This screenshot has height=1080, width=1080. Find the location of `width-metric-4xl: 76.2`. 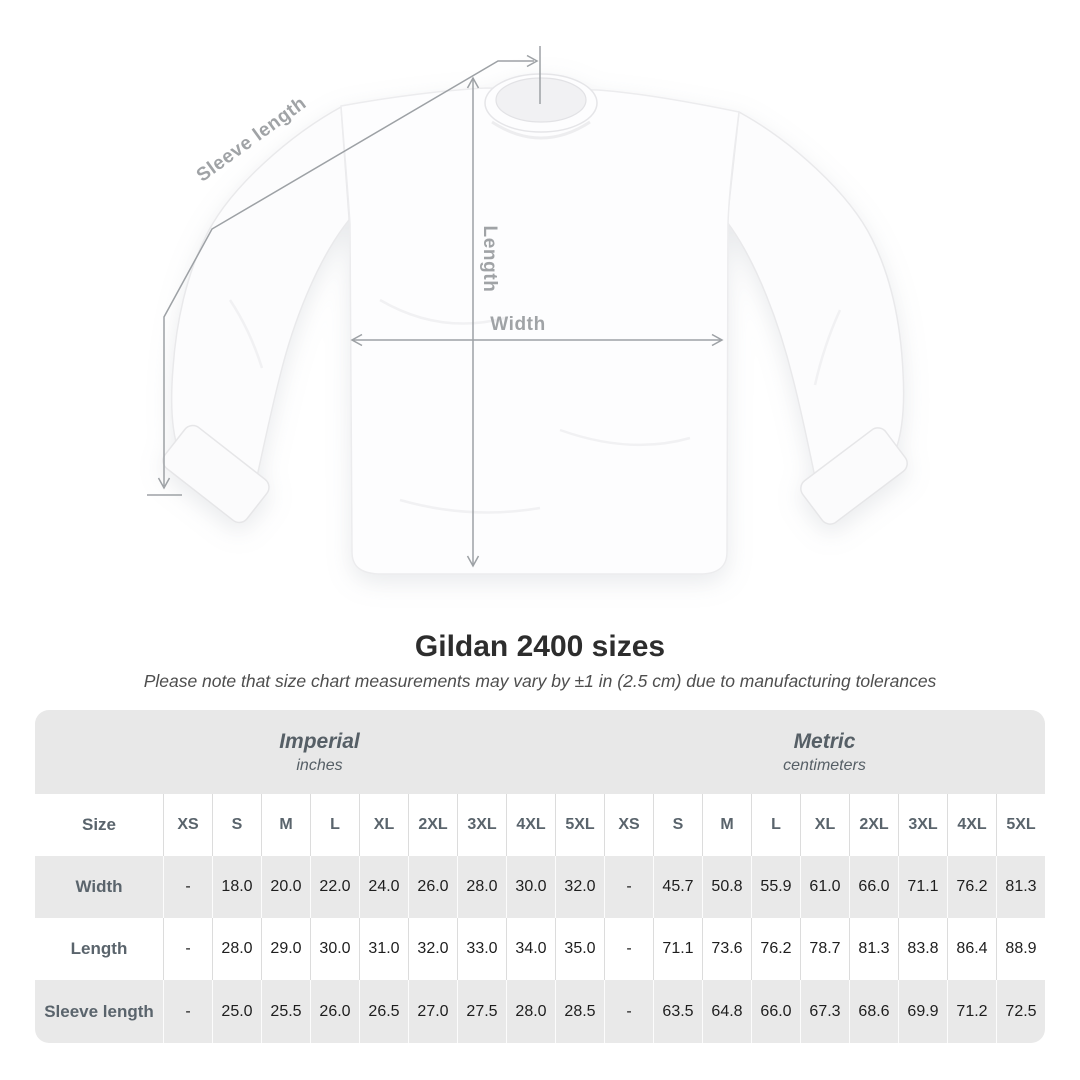

width-metric-4xl: 76.2 is located at coordinates (971, 887).